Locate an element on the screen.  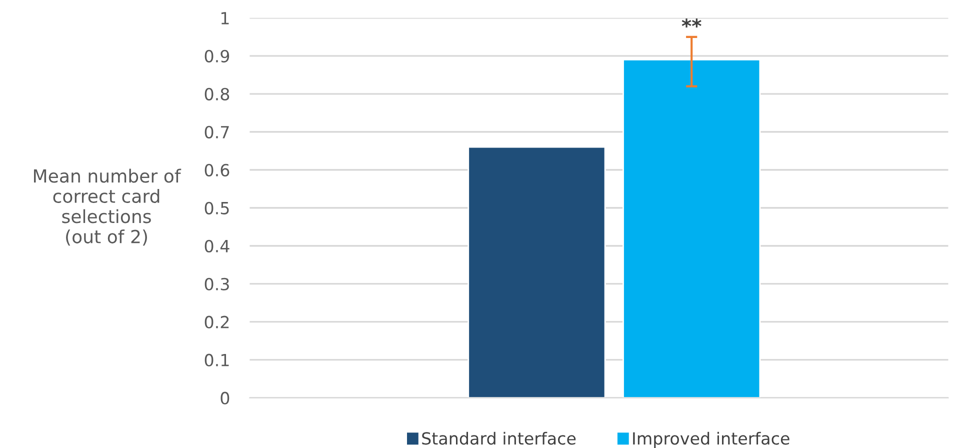
y-tick-label: 0.8 is located at coordinates (217, 94).